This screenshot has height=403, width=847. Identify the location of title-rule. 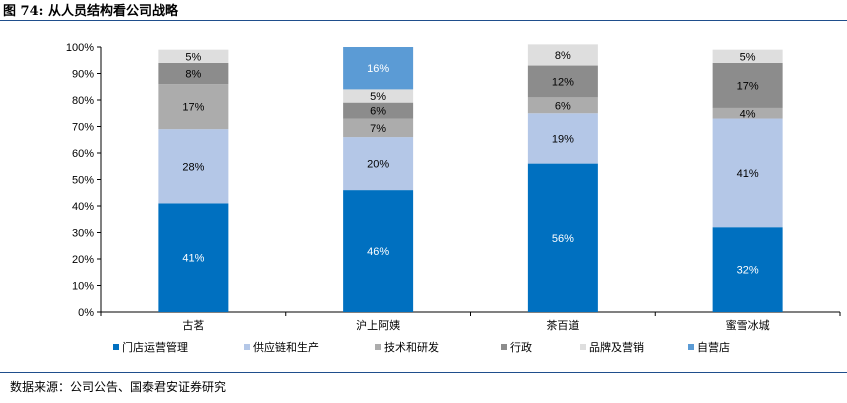
(423, 20).